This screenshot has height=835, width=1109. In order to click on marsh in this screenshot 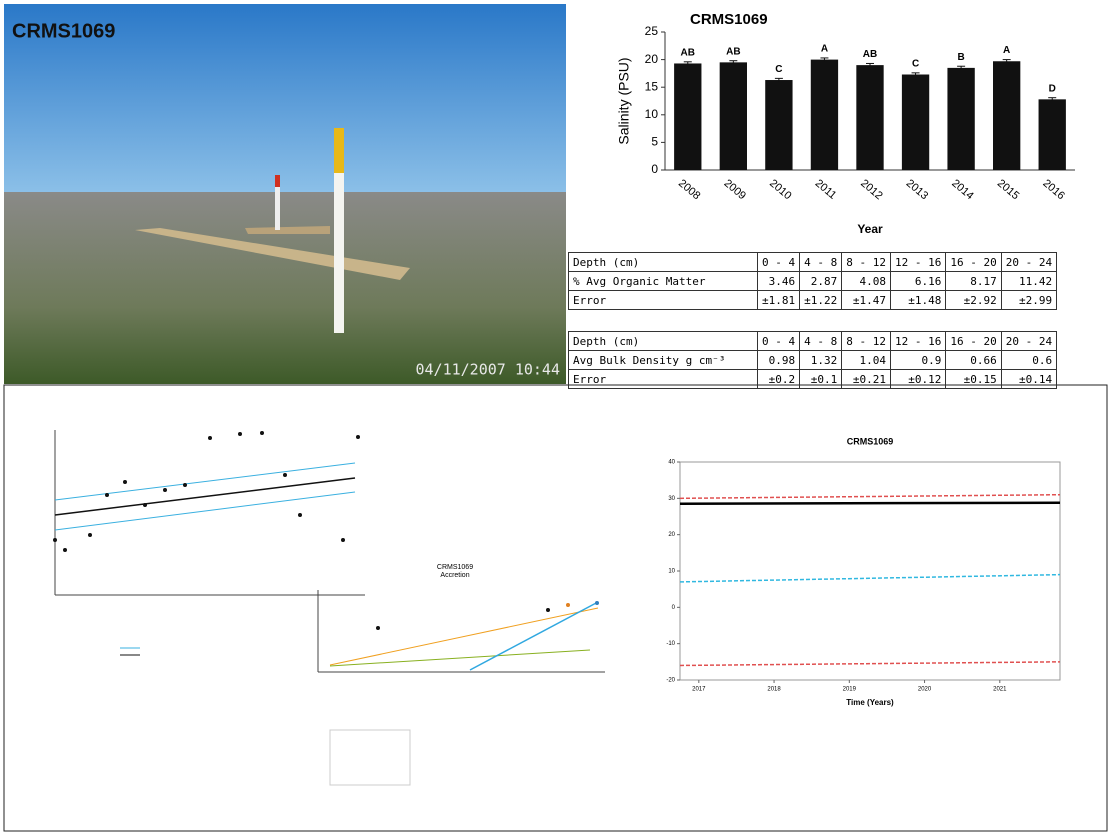, I will do `click(285, 288)`.